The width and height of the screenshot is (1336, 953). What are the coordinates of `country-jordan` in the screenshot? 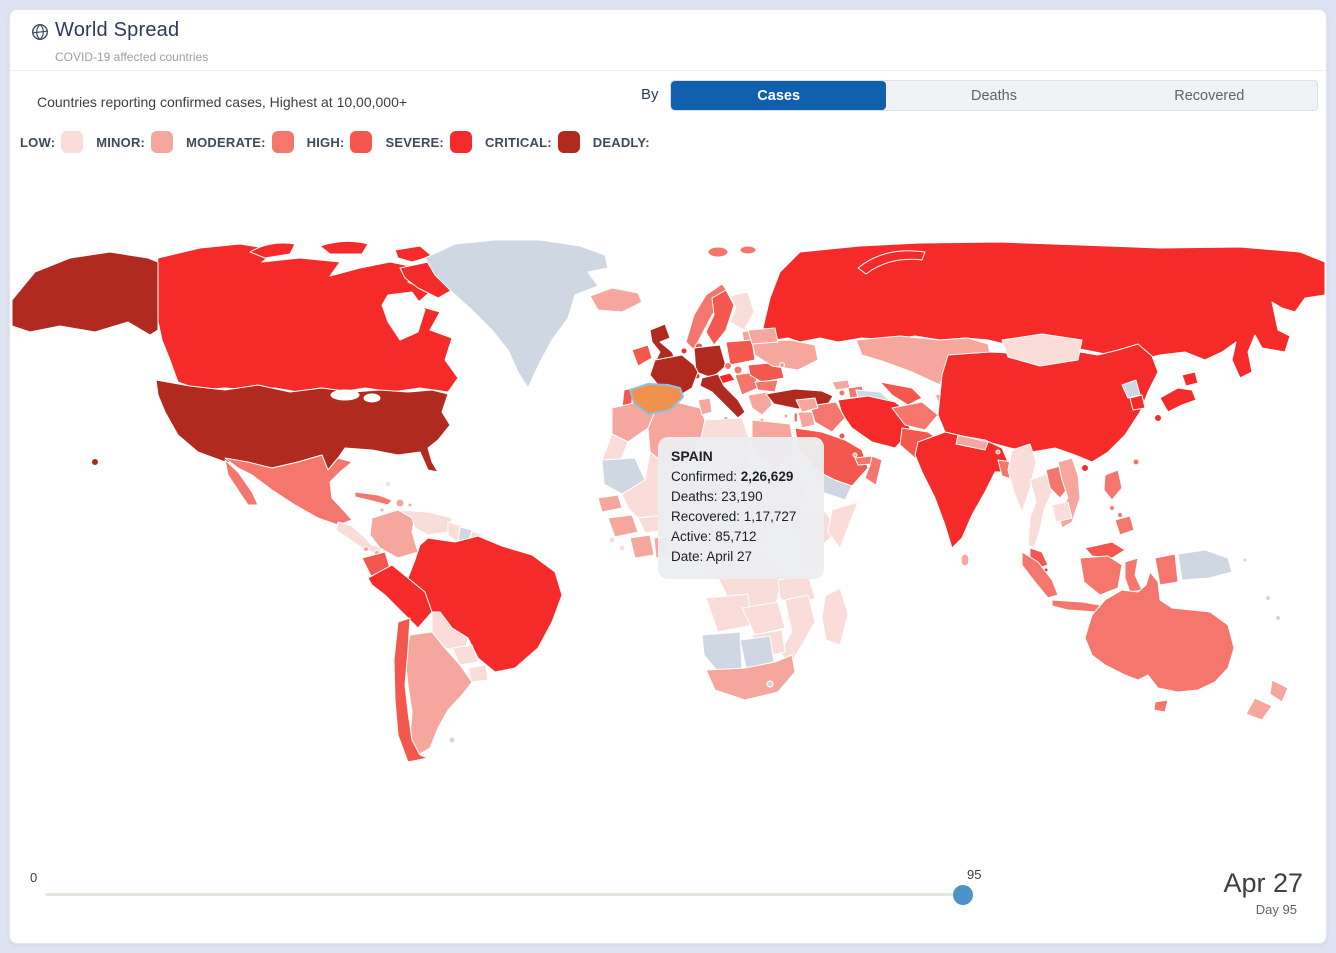 It's located at (806, 420).